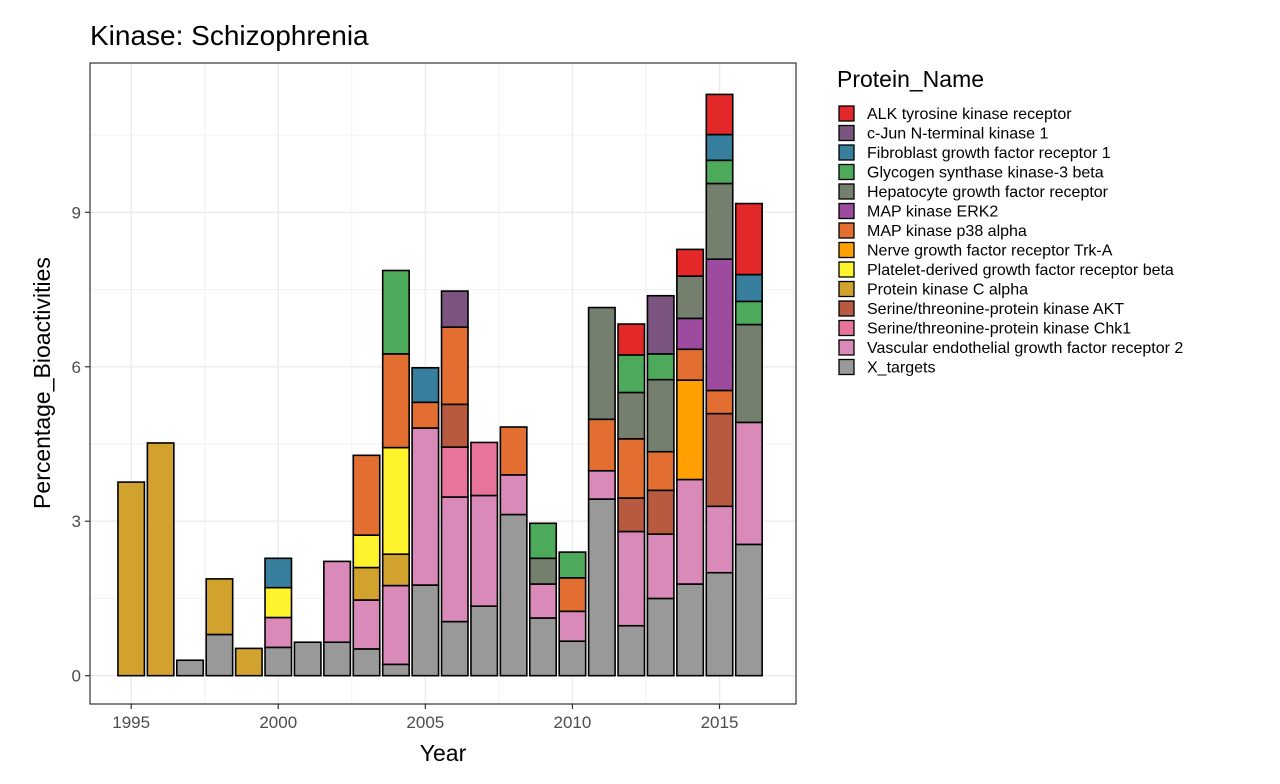  Describe the element at coordinates (219, 607) in the screenshot. I see `bar-segment-1998-protein-kinase-c-alpha` at that location.